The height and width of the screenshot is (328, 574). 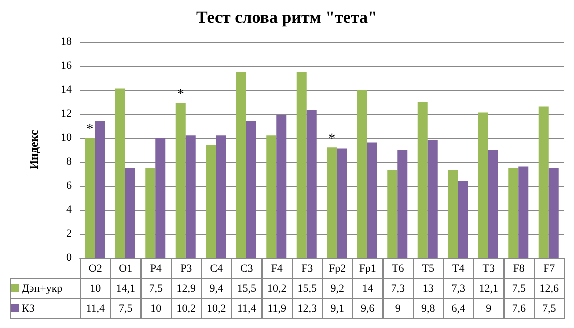 What do you see at coordinates (217, 268) in the screenshot?
I see `x-tick-label: C4` at bounding box center [217, 268].